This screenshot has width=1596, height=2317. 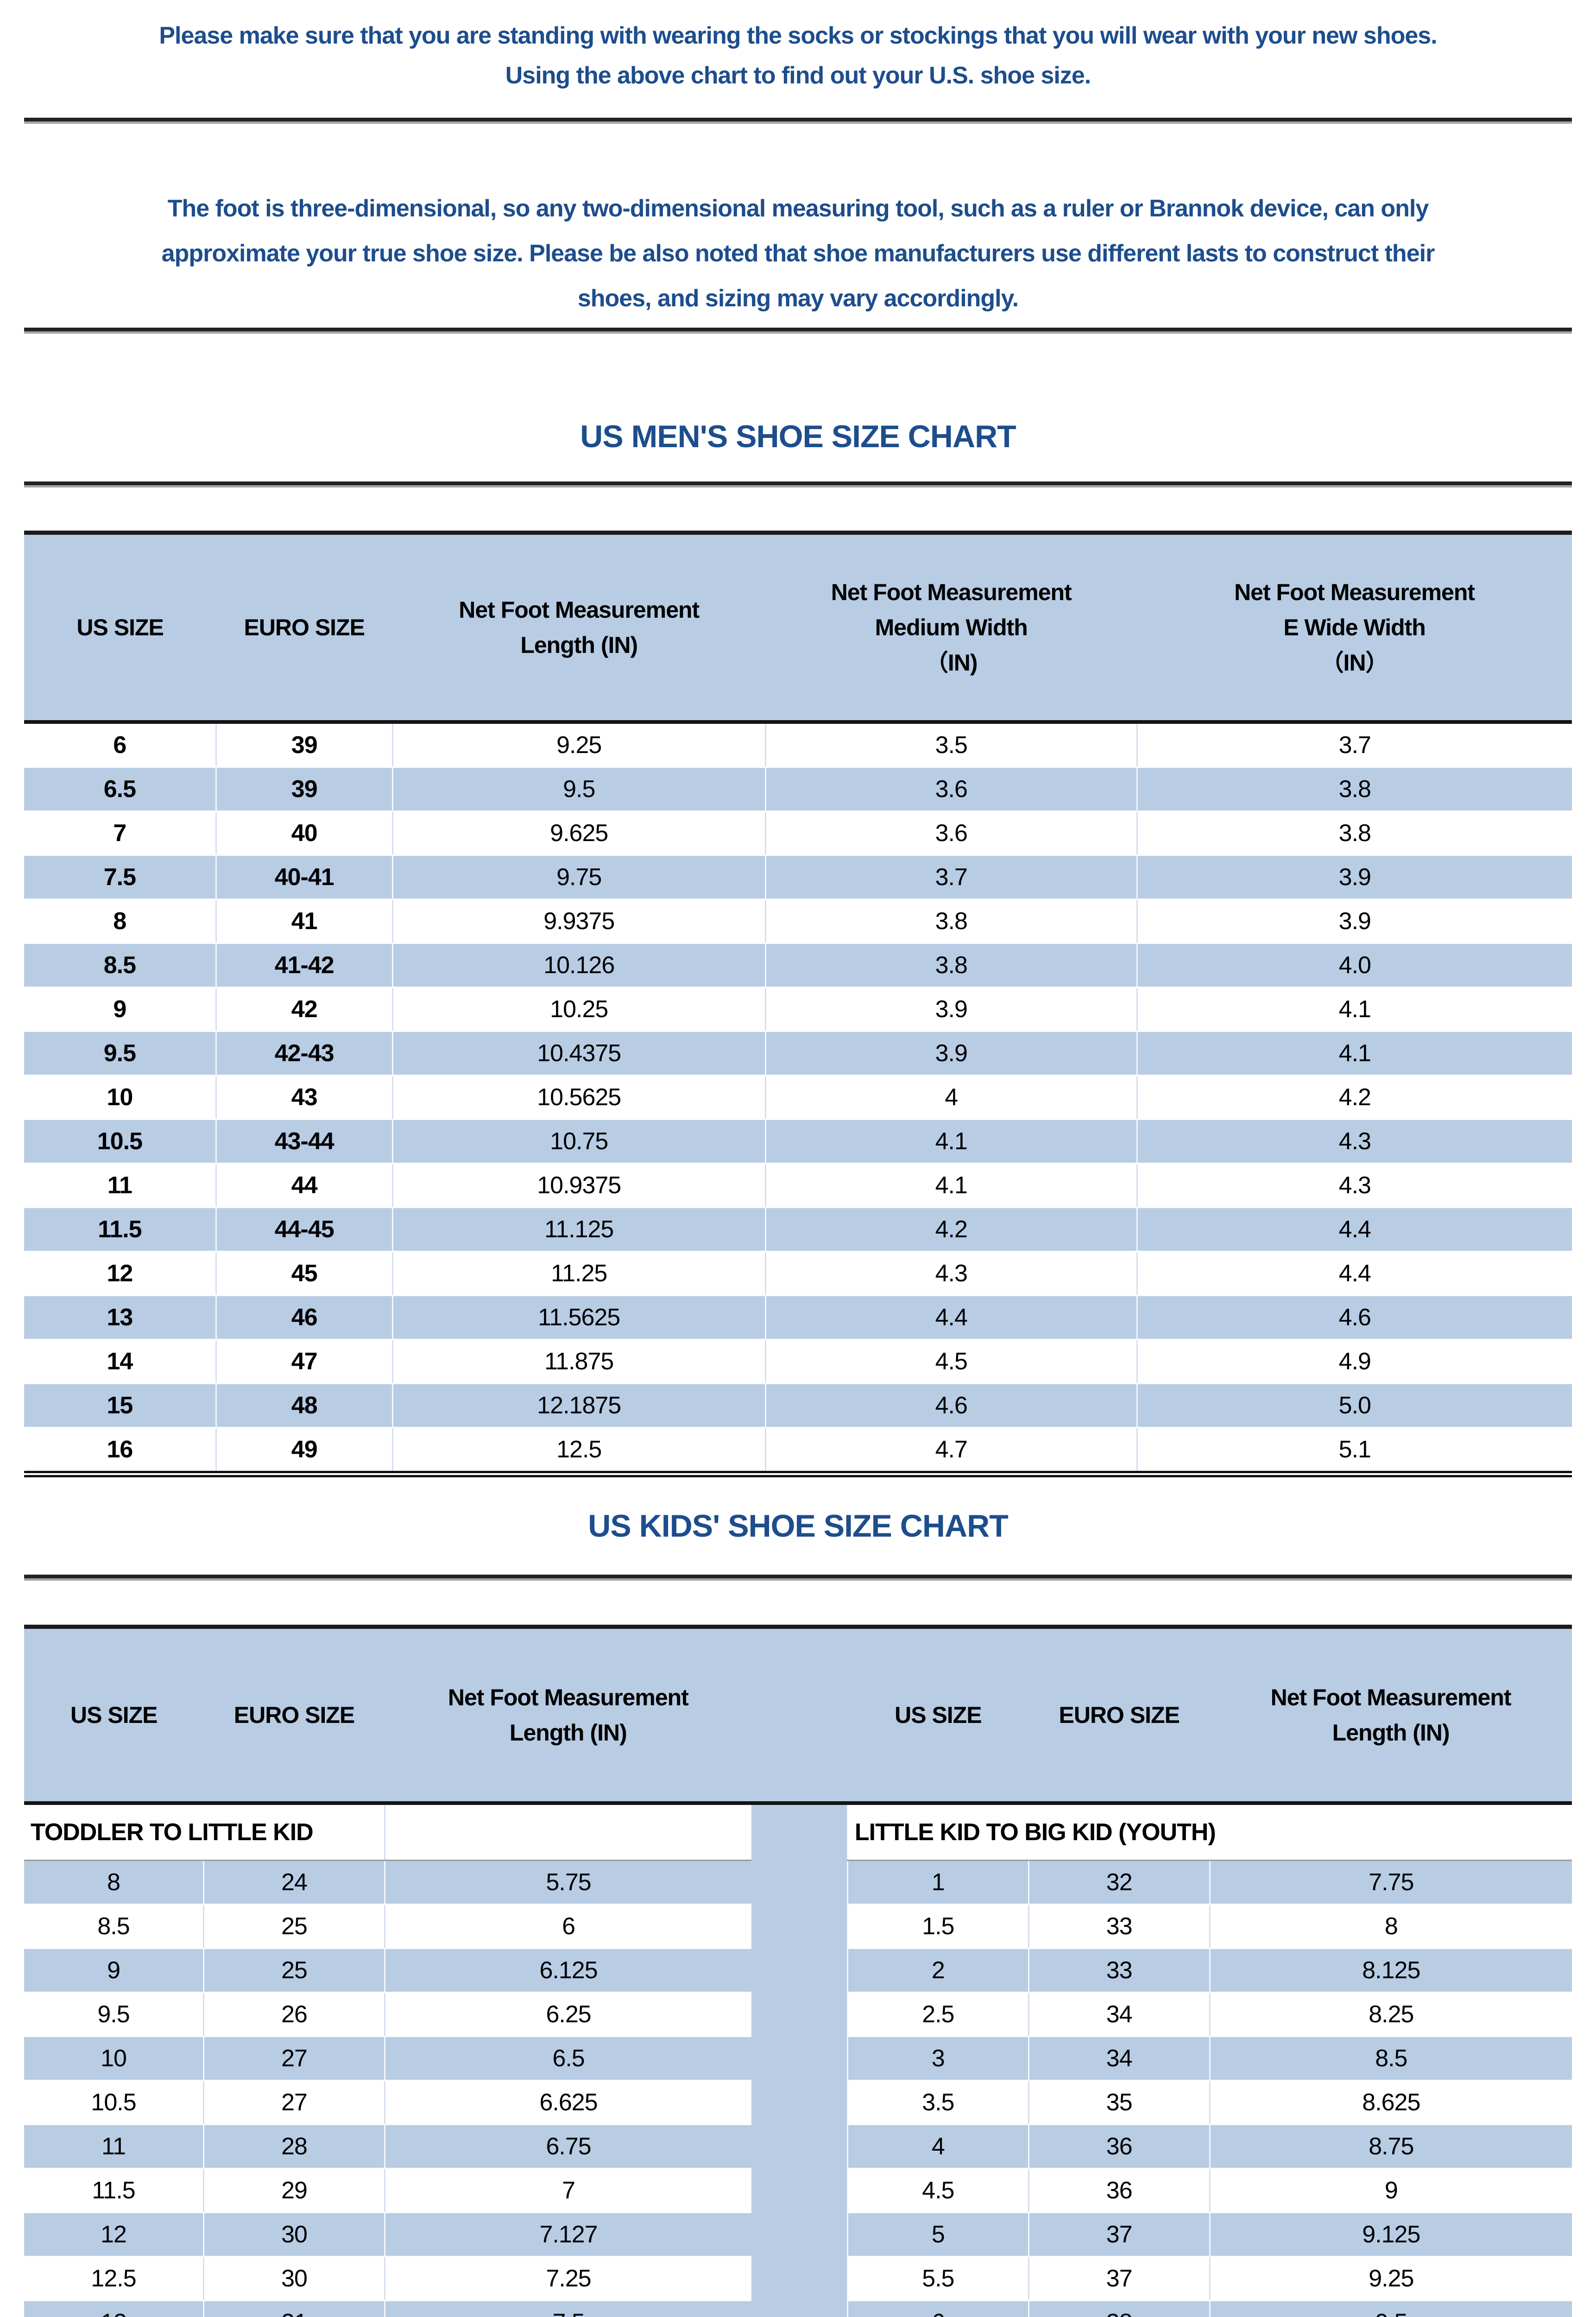 I want to click on table-row: 6 39 9.25 3.5 3.7, so click(x=798, y=745).